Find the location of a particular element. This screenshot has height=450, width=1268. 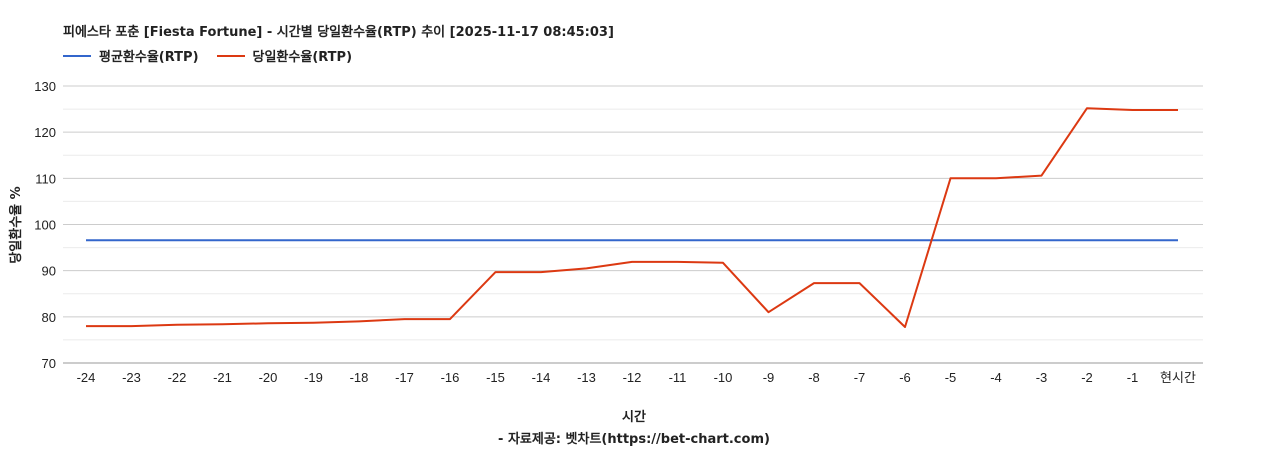

legend-label: 당일환수율(RTP) is located at coordinates (302, 57).